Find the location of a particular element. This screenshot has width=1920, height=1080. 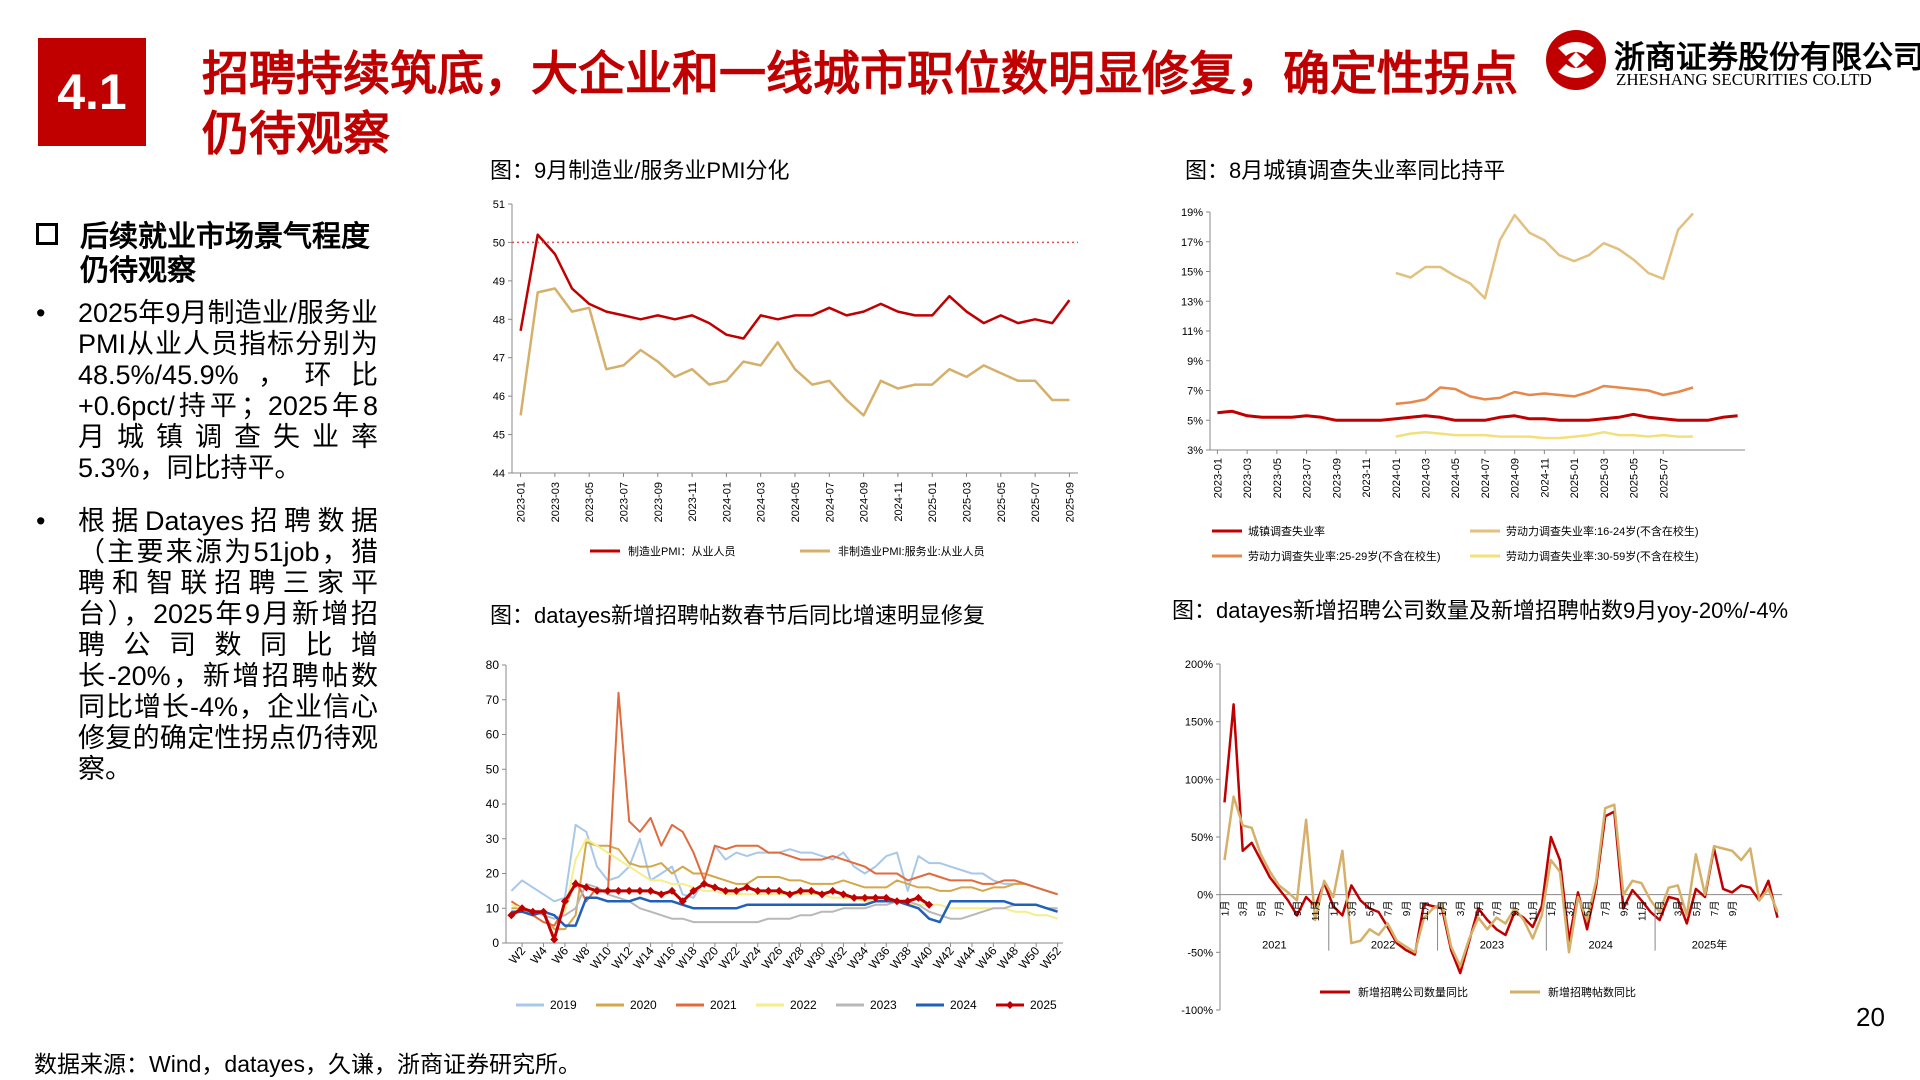

y-tick-label: 50 is located at coordinates (493, 769).